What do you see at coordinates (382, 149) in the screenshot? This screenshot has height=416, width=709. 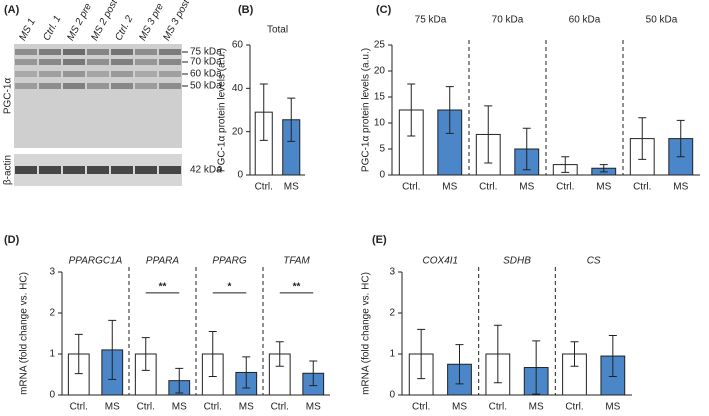 I see `y-tick-label: 5` at bounding box center [382, 149].